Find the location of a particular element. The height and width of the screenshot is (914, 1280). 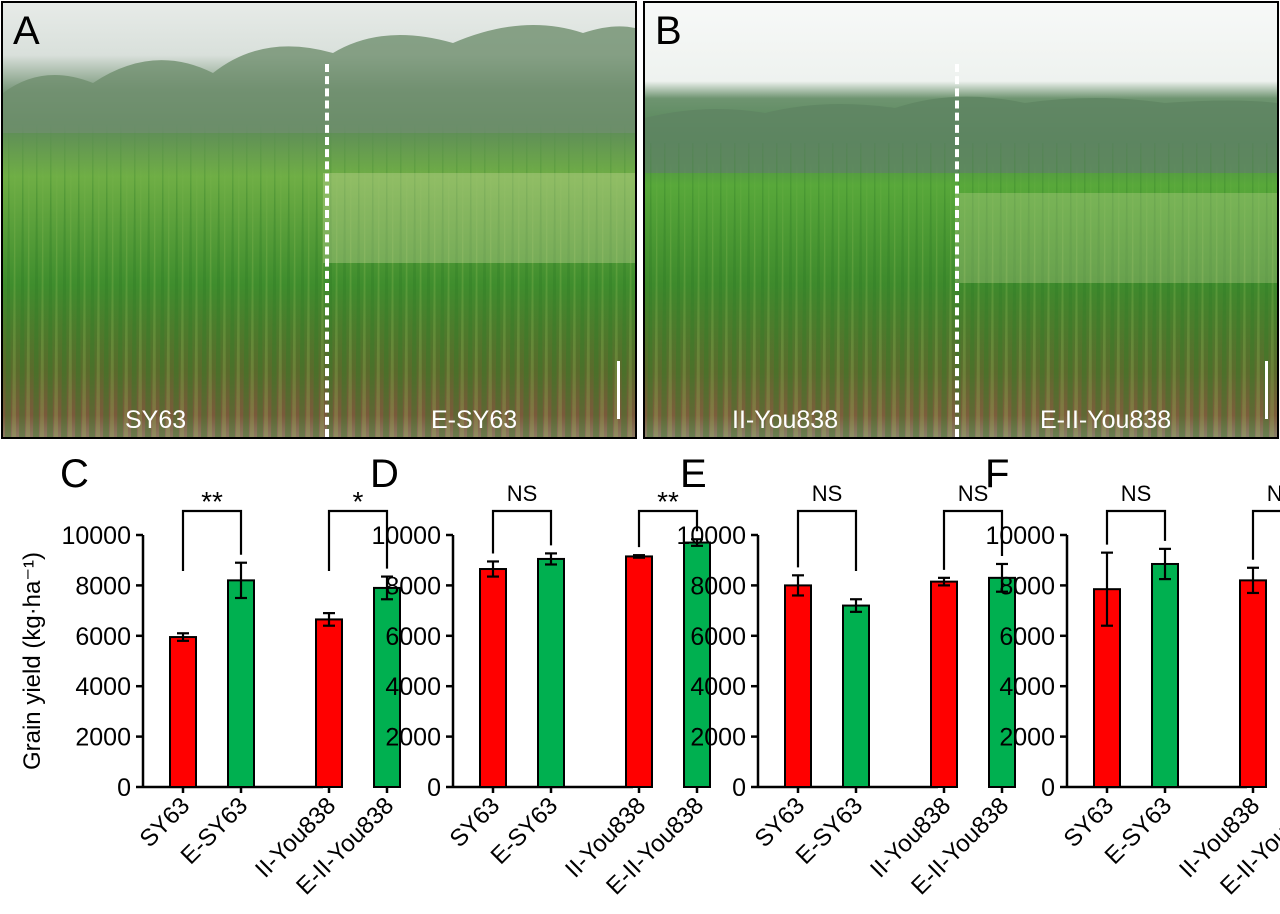

photo-label-ii-you838: II-You838 is located at coordinates (785, 420).